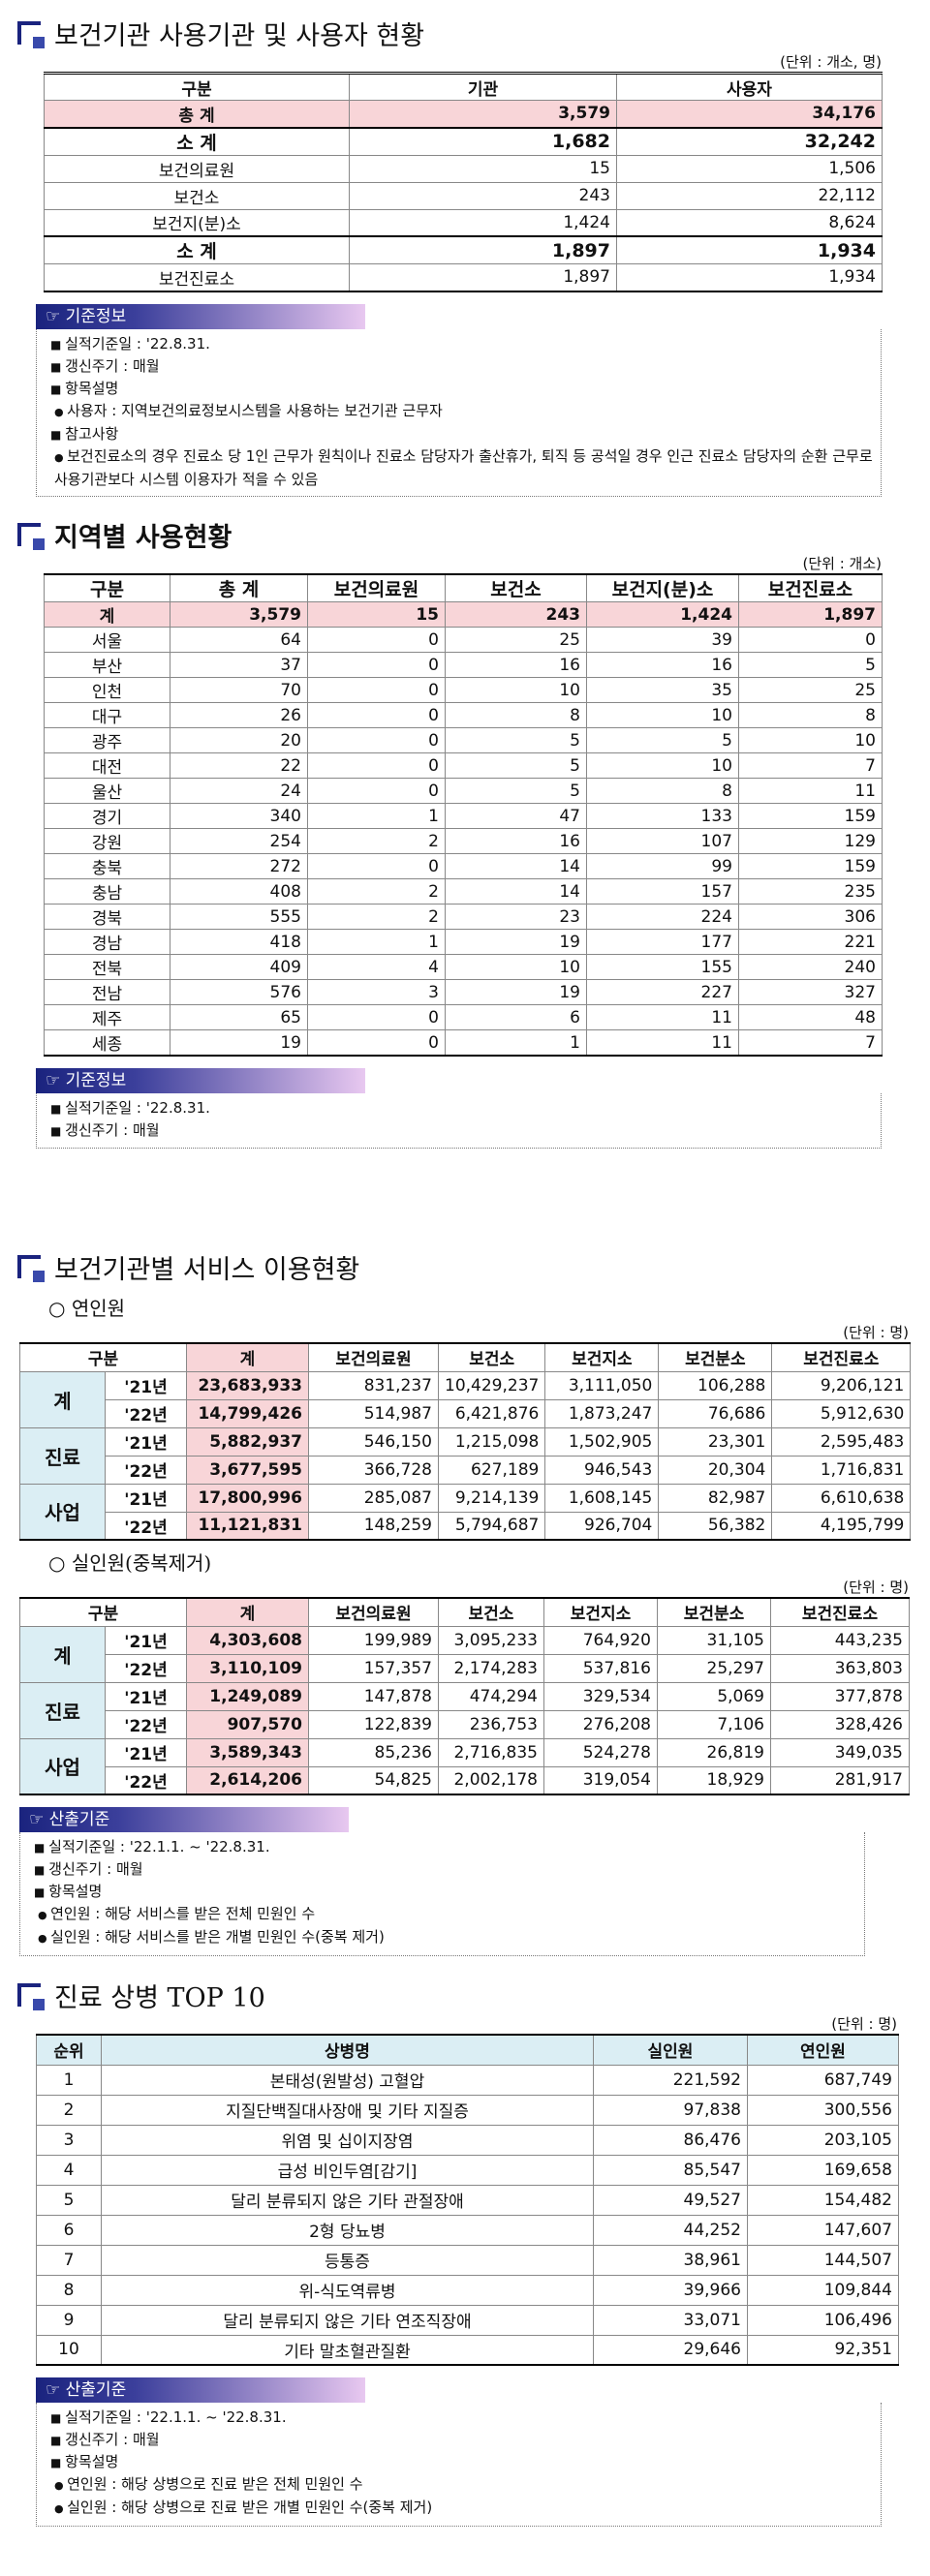 The image size is (930, 2576). I want to click on table-cell: 254, so click(239, 841).